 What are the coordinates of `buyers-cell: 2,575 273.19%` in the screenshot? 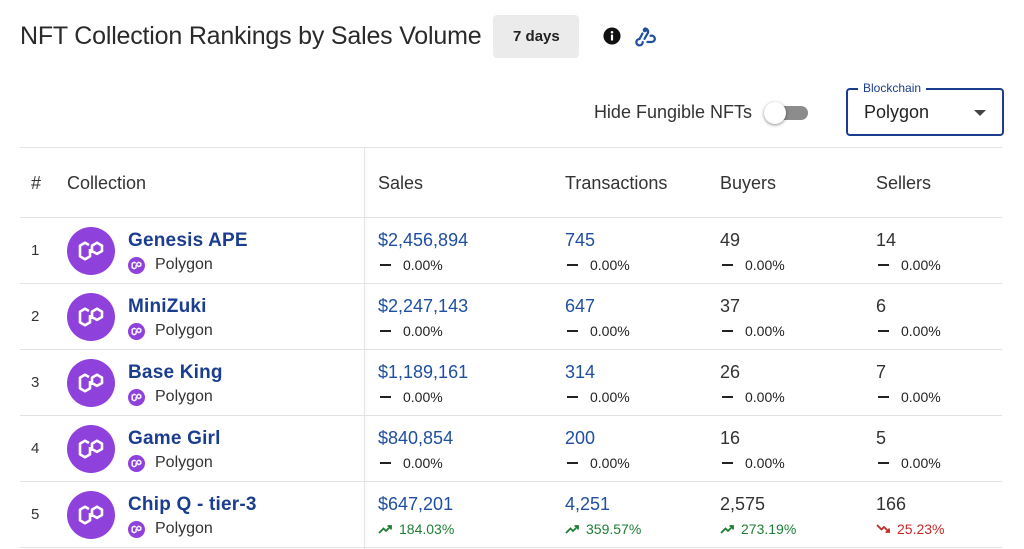 It's located at (758, 516).